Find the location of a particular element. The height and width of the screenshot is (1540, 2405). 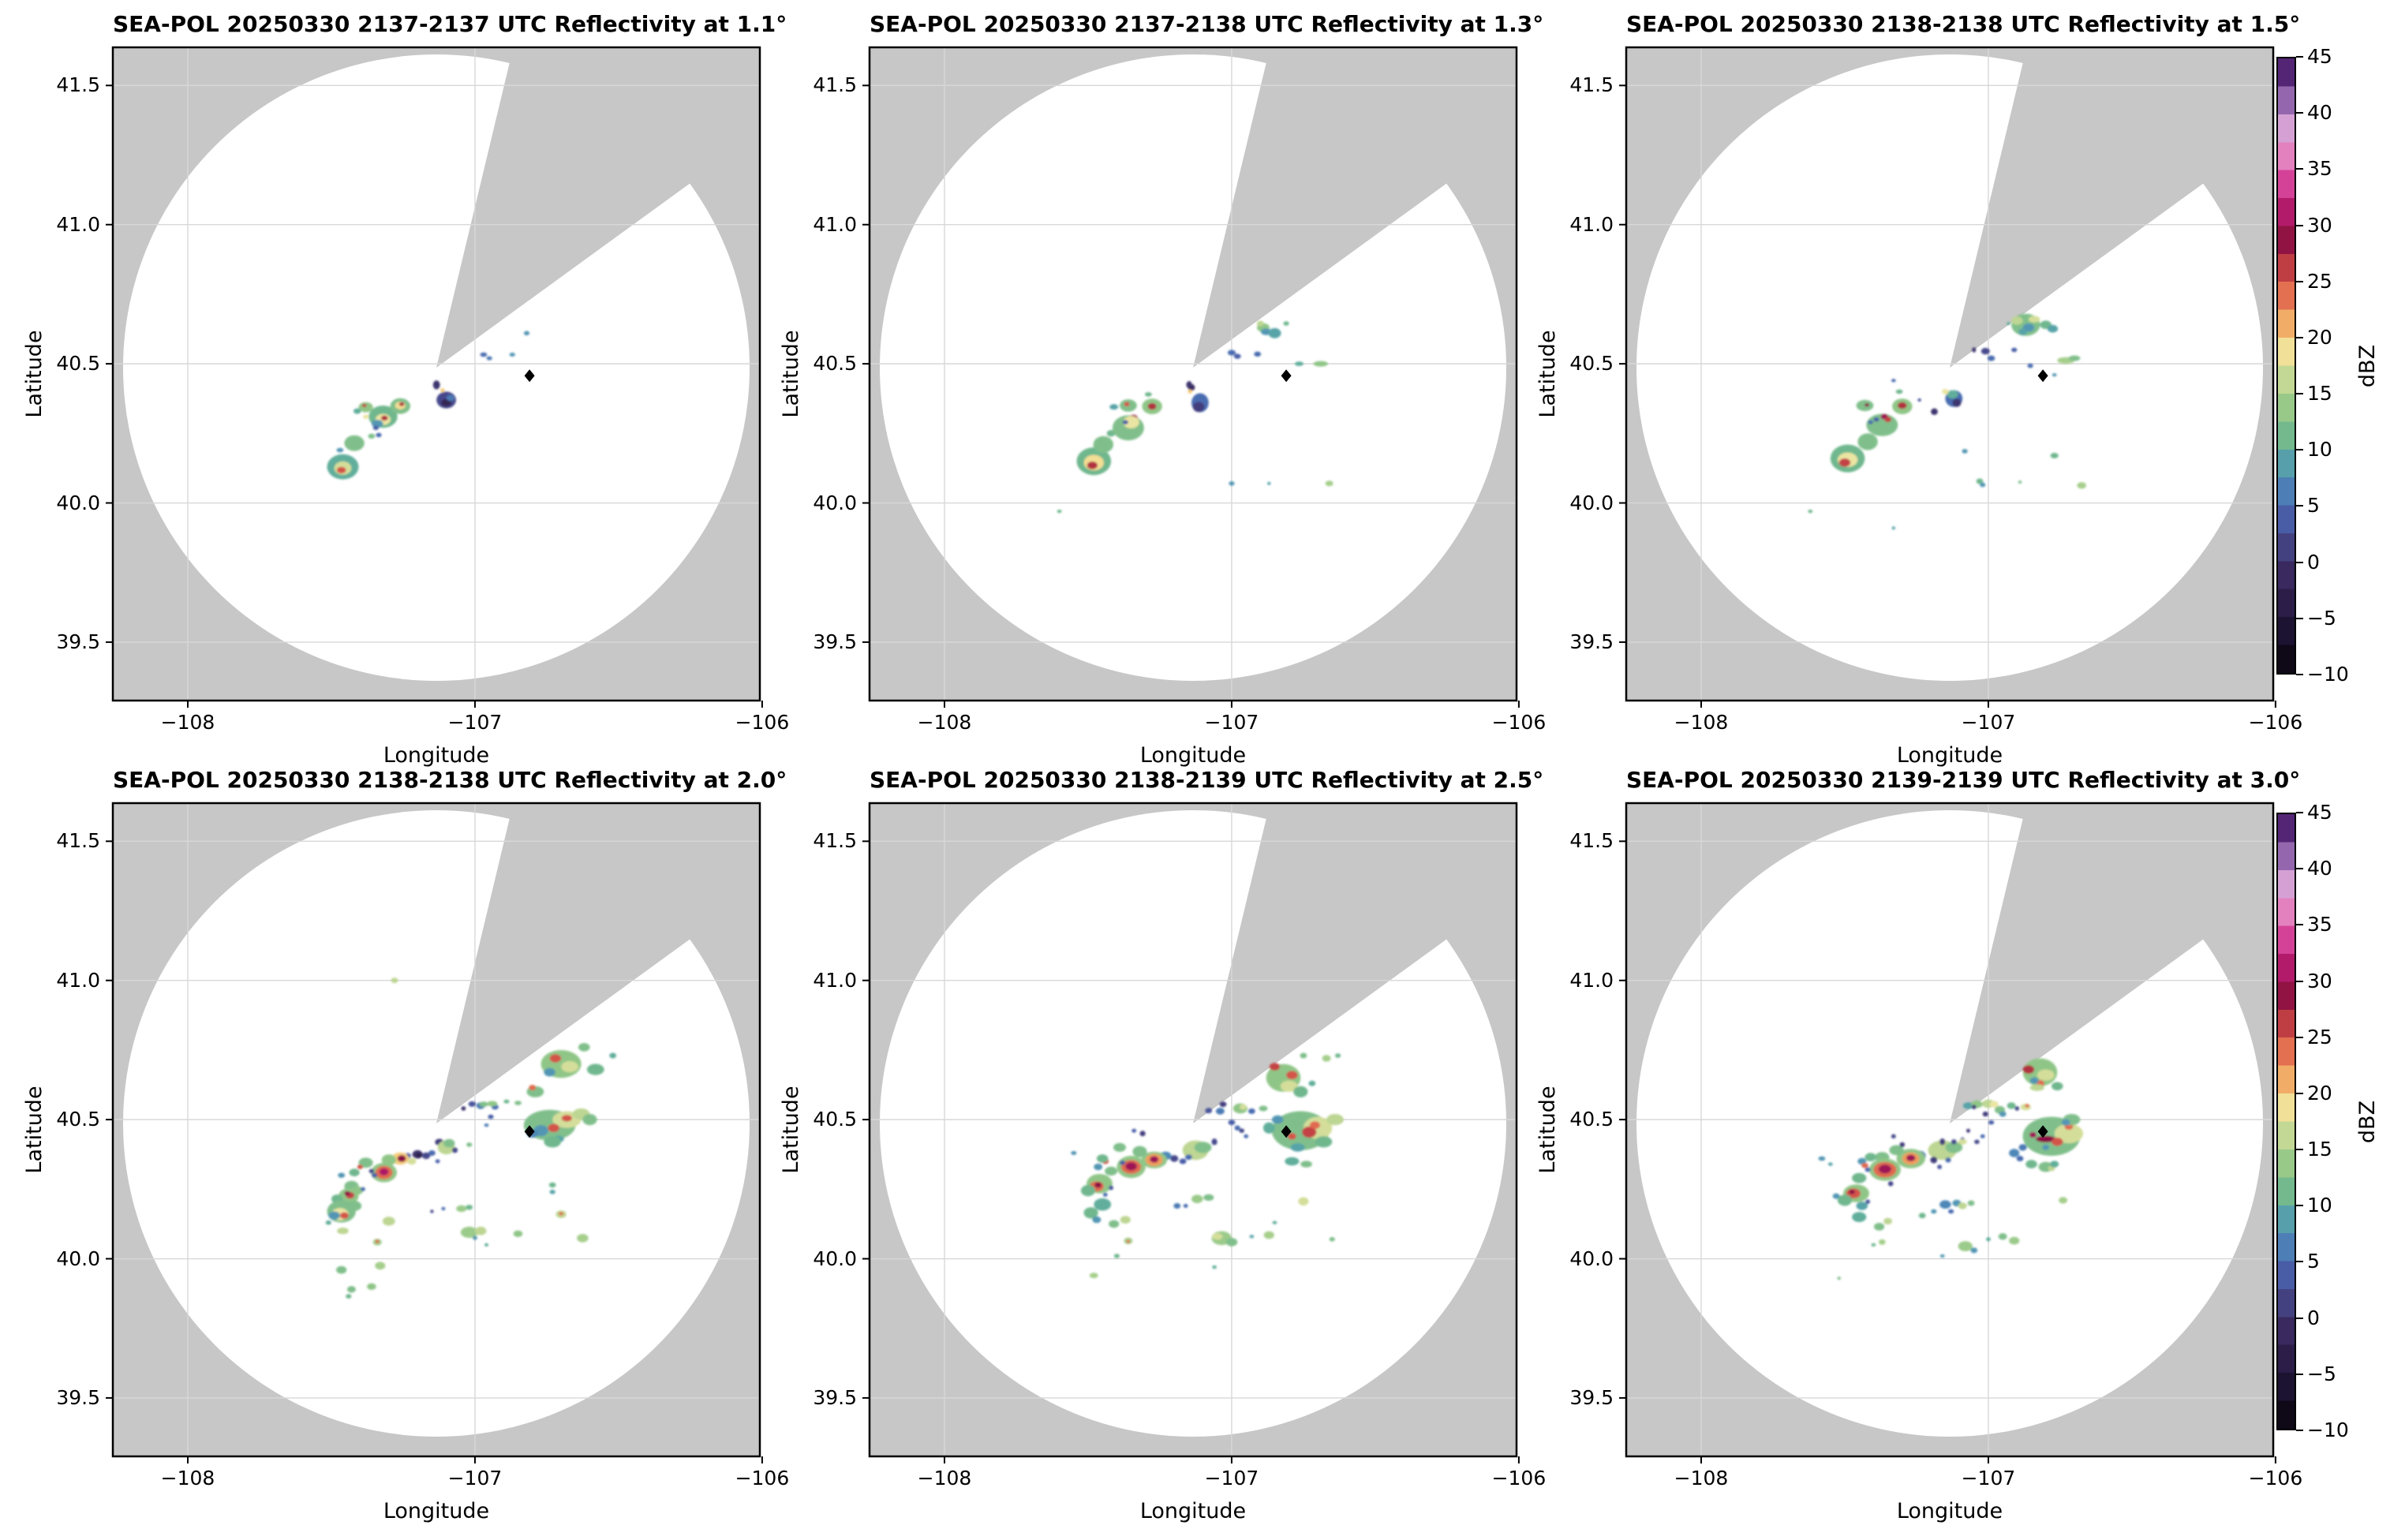

y-tick-label: 40.5 is located at coordinates (835, 364).